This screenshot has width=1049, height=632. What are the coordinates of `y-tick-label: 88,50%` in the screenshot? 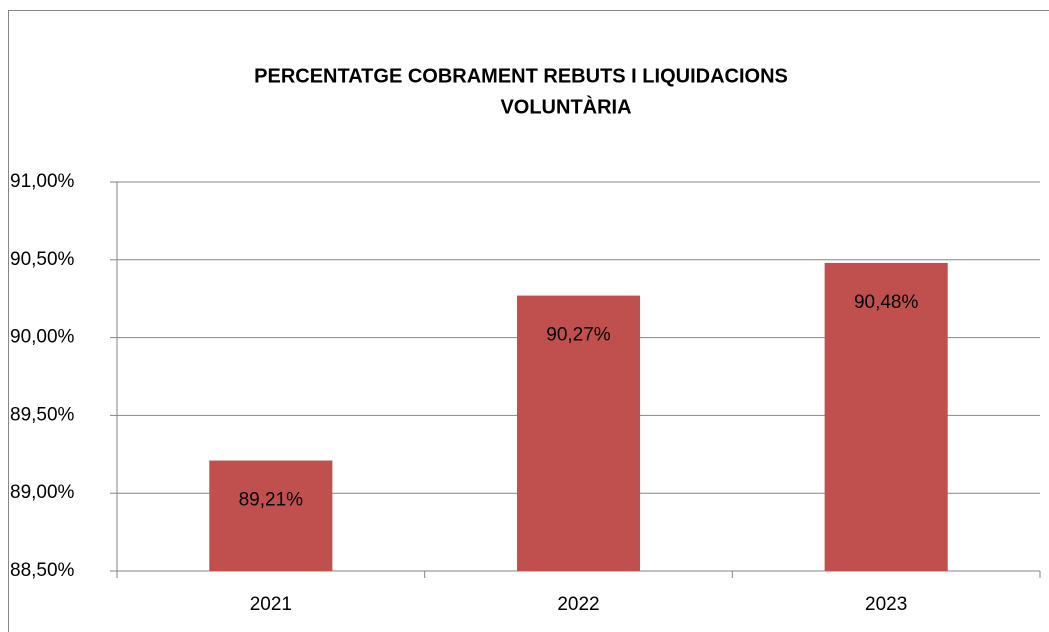 It's located at (42, 570).